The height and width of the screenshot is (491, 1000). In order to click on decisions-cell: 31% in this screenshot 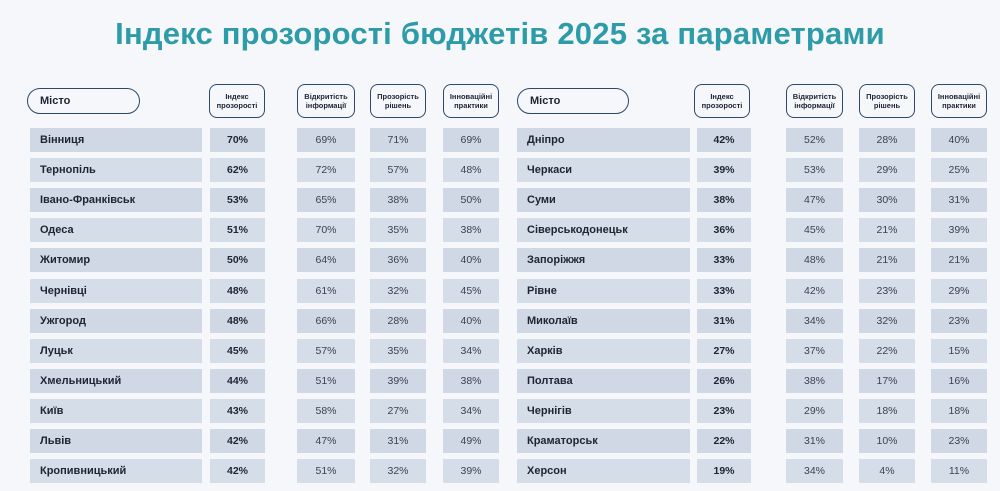, I will do `click(398, 441)`.